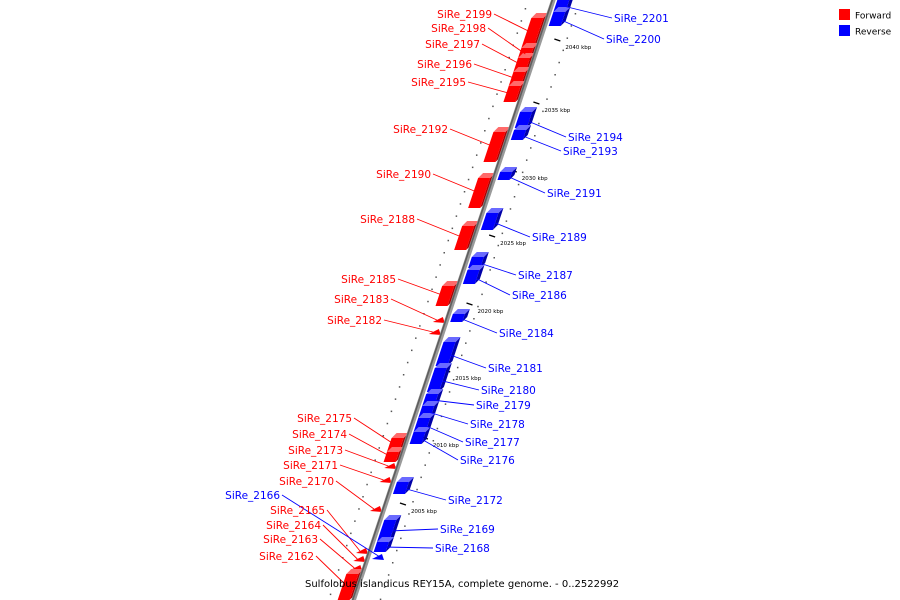  What do you see at coordinates (557, 111) in the screenshot?
I see `kbp-label: 2035 kbp` at bounding box center [557, 111].